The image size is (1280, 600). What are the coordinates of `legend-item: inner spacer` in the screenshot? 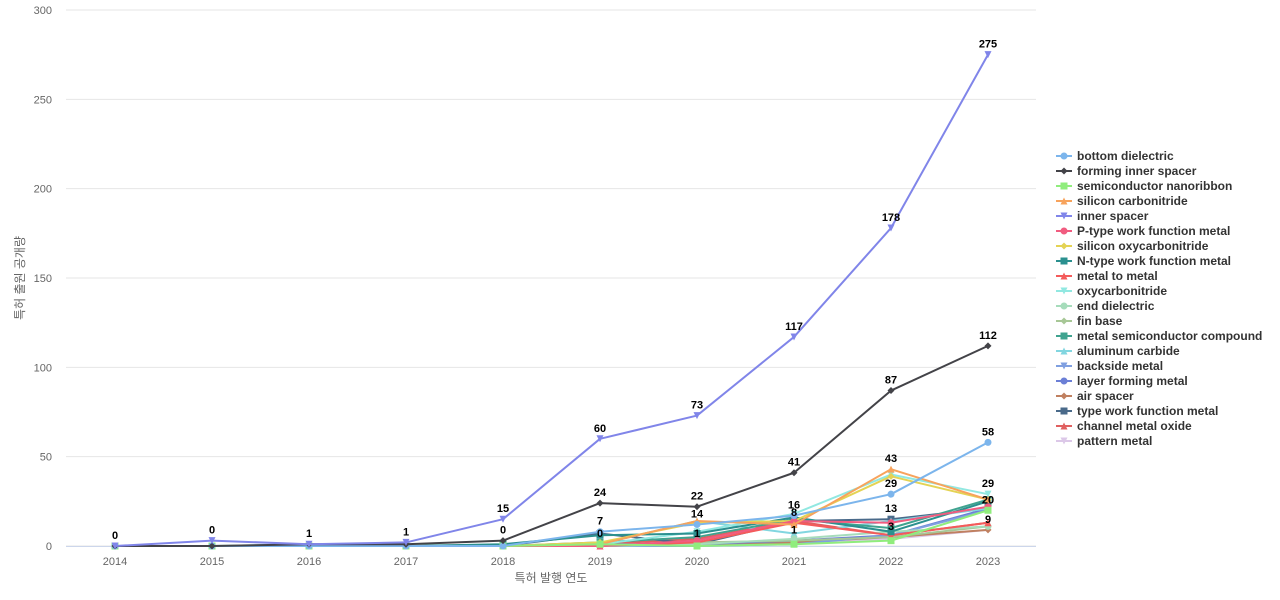 It's located at (1102, 216).